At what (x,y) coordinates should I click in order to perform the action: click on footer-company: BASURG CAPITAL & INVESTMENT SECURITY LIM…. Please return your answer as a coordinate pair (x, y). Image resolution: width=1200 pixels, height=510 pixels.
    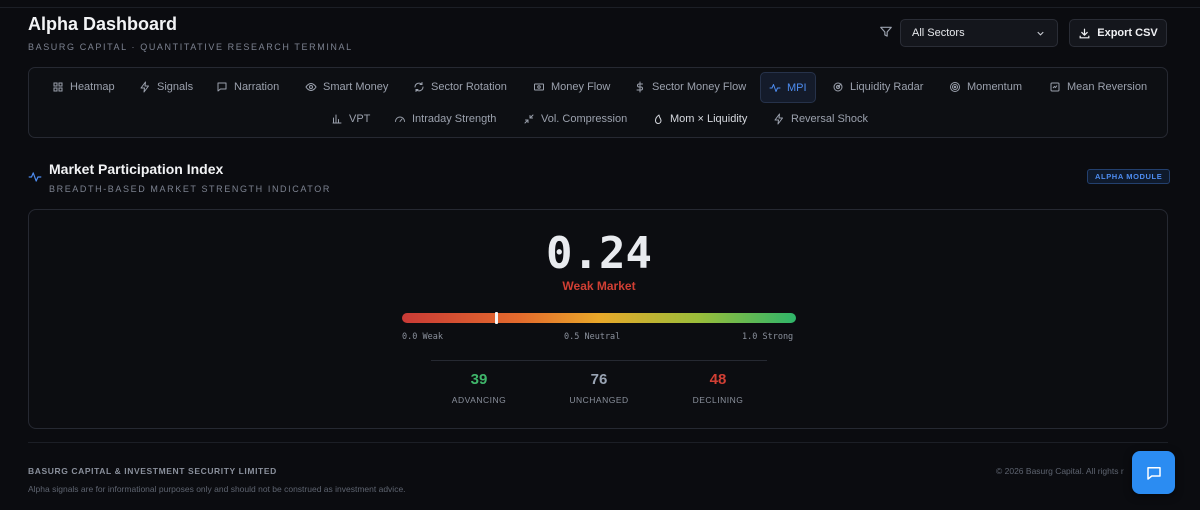
    Looking at the image, I should click on (152, 471).